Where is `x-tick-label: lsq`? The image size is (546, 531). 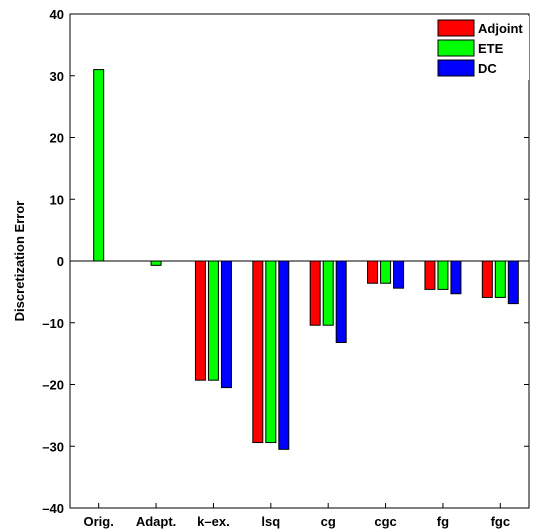
x-tick-label: lsq is located at coordinates (270, 521).